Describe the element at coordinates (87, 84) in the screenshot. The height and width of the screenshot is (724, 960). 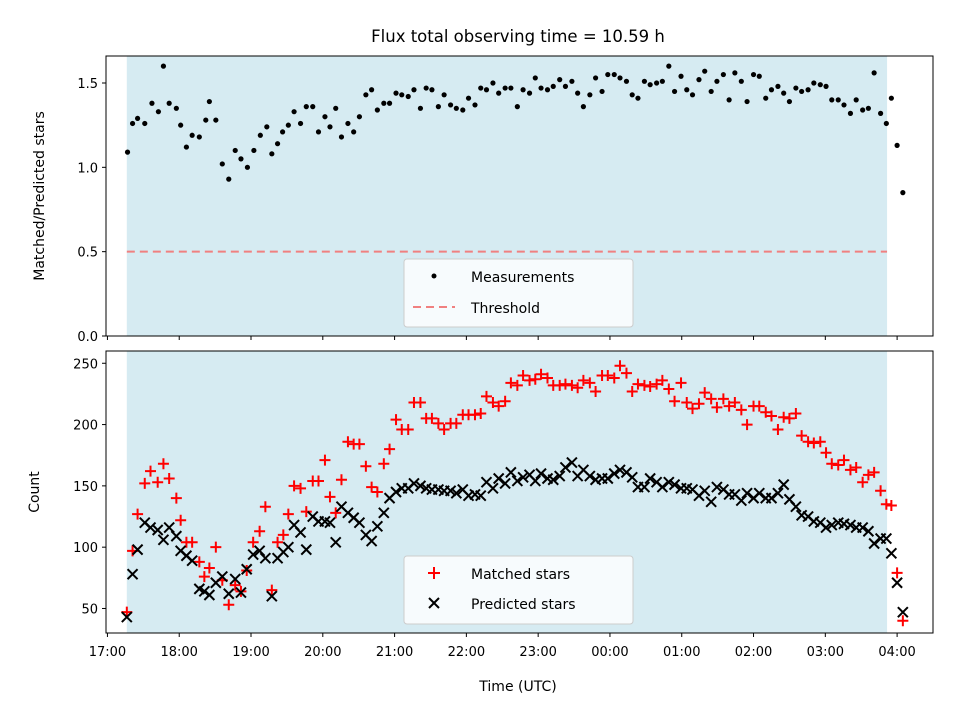
I see `y-tick-label: 1.5` at that location.